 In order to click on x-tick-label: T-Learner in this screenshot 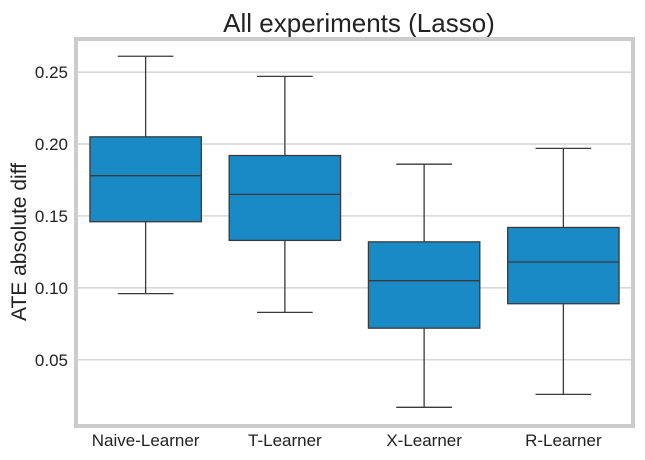, I will do `click(285, 440)`.